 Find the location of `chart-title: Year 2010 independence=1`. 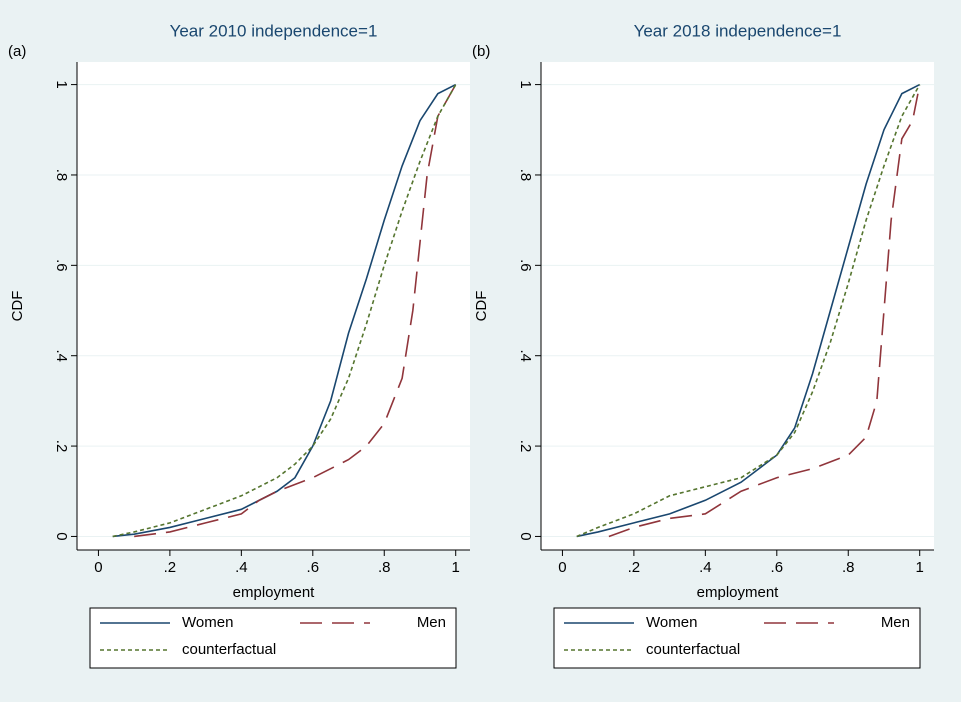

chart-title: Year 2010 independence=1 is located at coordinates (274, 30).